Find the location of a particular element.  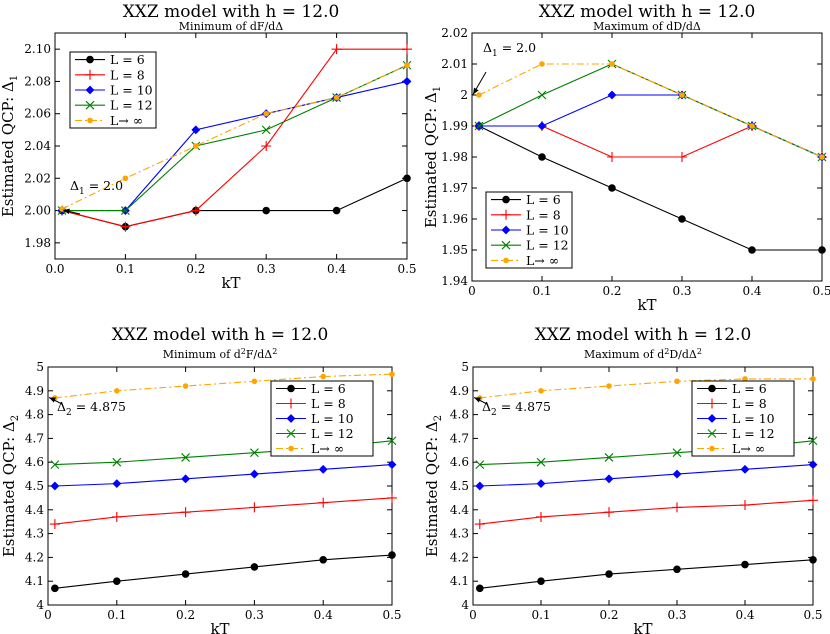

legend-label: L = 8 is located at coordinates (127, 74).